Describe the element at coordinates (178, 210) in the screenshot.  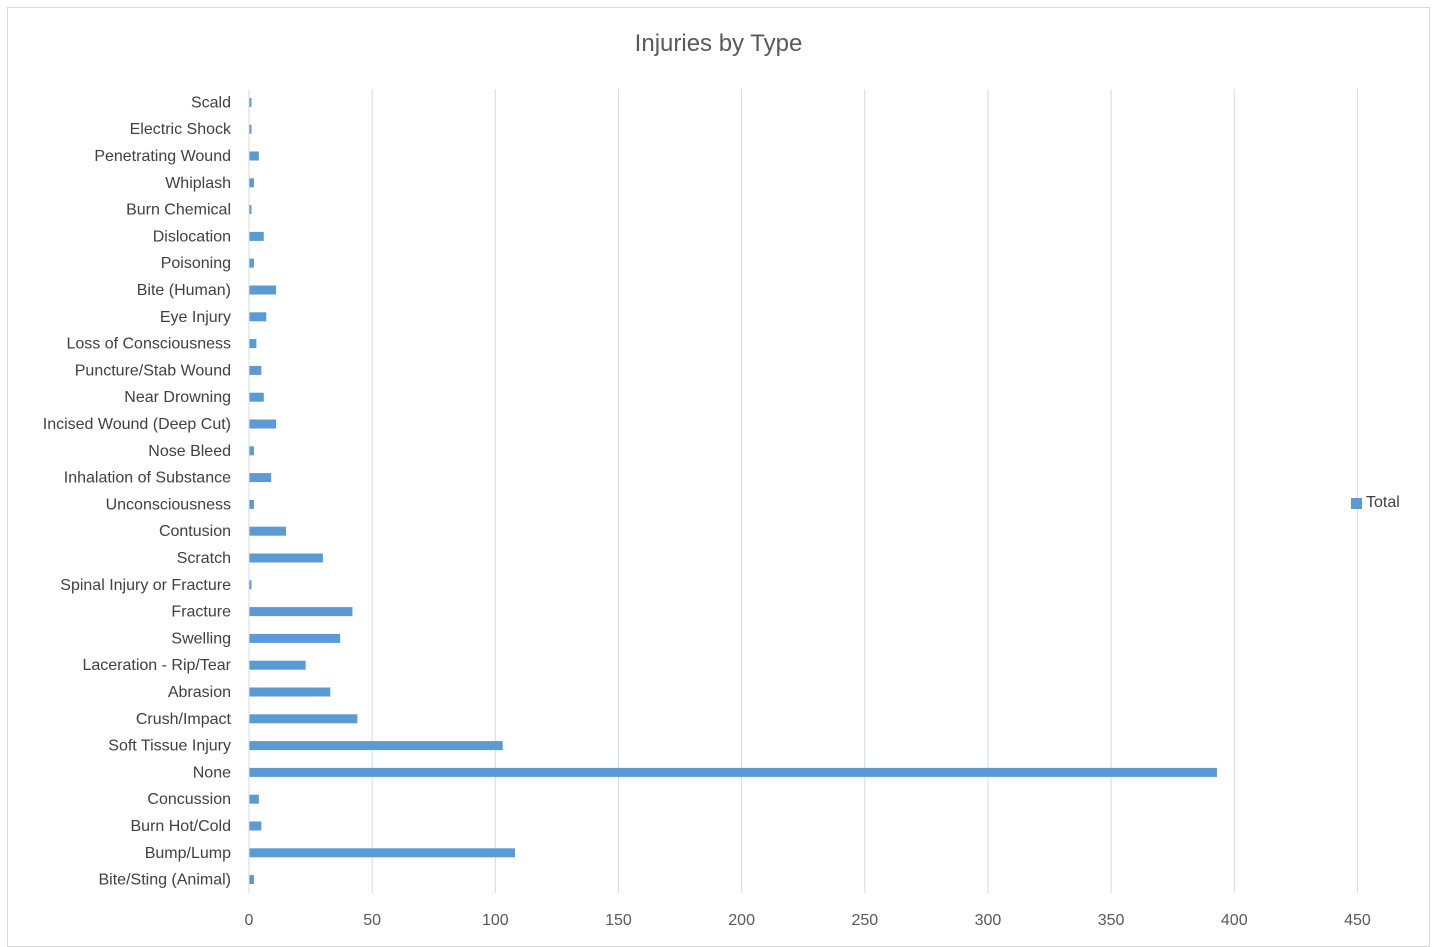
I see `category-label: Burn Chemical` at that location.